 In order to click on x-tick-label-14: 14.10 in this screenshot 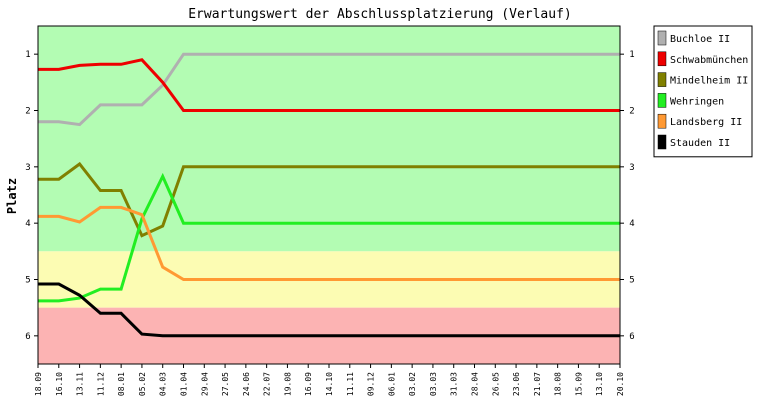, I will do `click(329, 384)`.